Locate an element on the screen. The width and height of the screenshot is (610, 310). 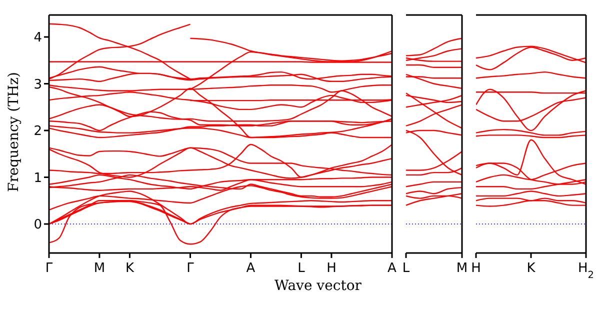
y-tick-label: 3 is located at coordinates (38, 84).